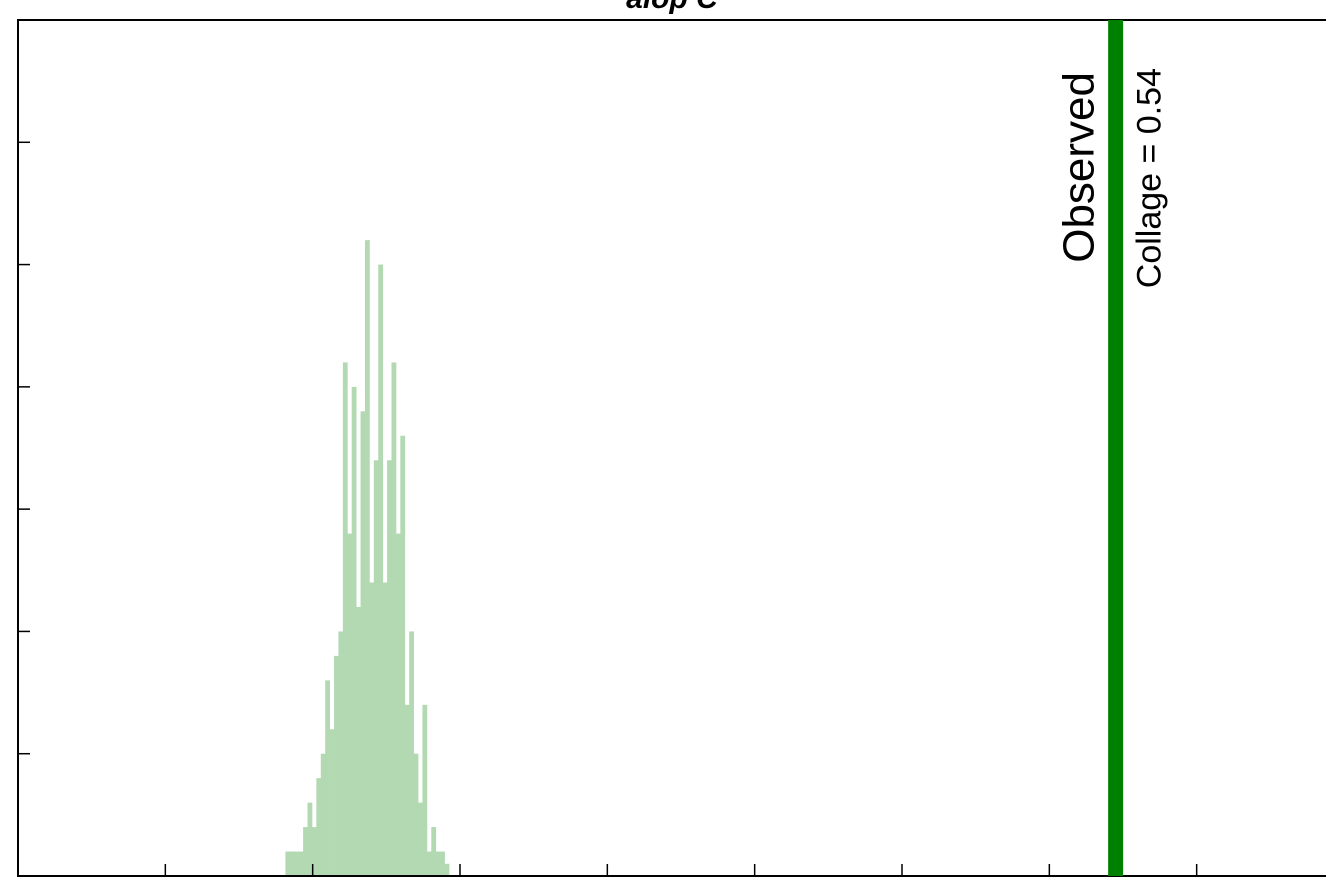 The height and width of the screenshot is (878, 1326). I want to click on histogram-bars, so click(367, 558).